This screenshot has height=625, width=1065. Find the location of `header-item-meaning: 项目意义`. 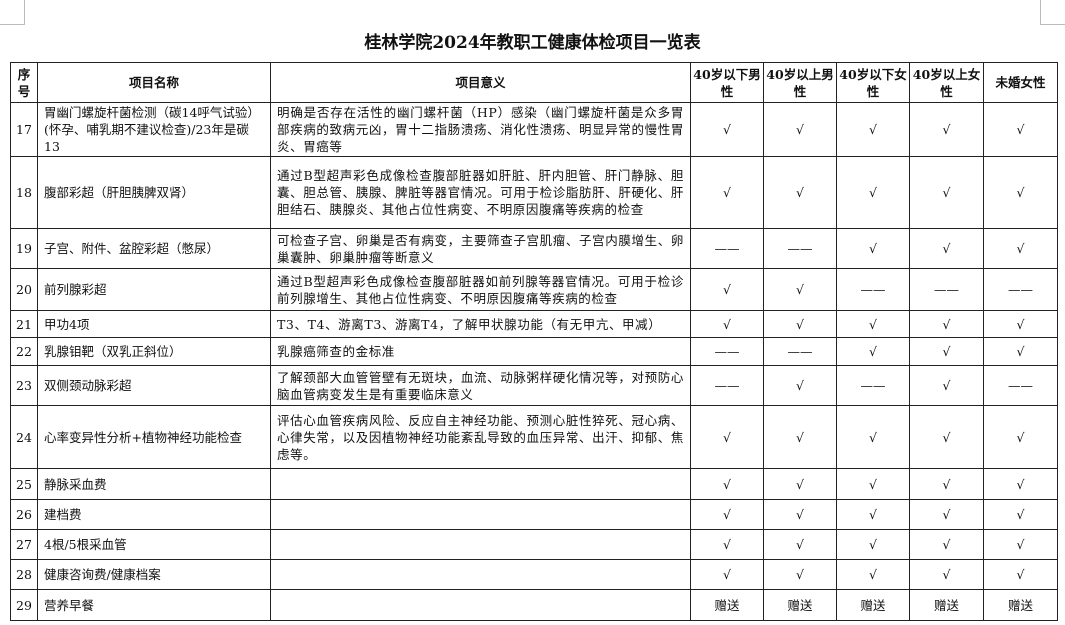

header-item-meaning: 项目意义 is located at coordinates (480, 82).